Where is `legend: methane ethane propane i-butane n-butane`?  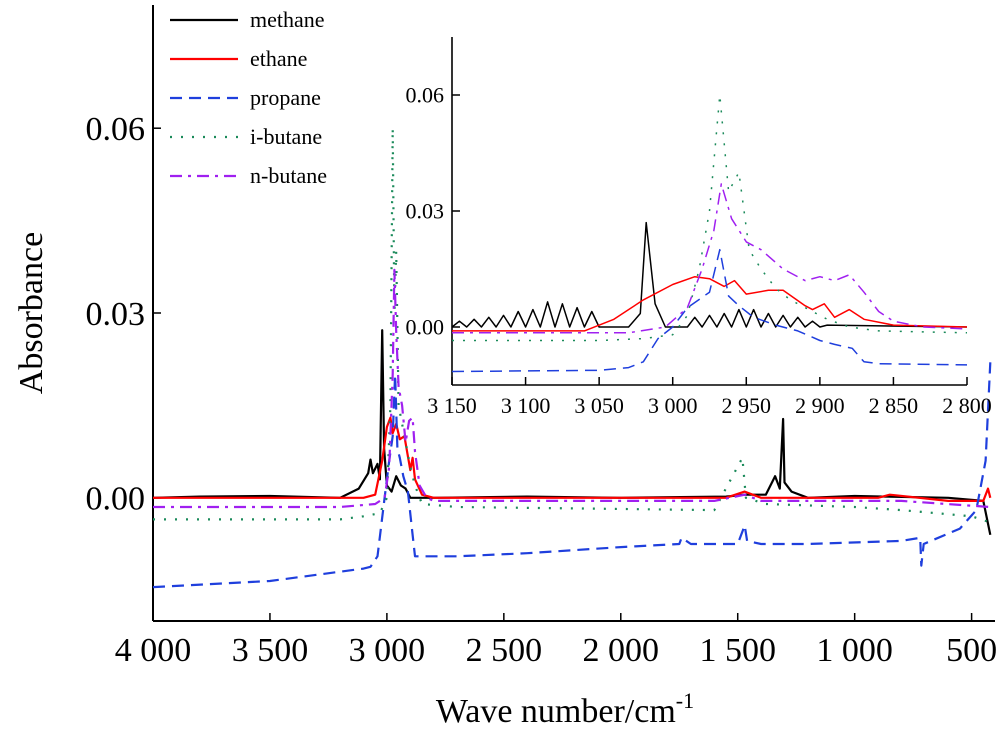 legend: methane ethane propane i-butane n-butane is located at coordinates (248, 97).